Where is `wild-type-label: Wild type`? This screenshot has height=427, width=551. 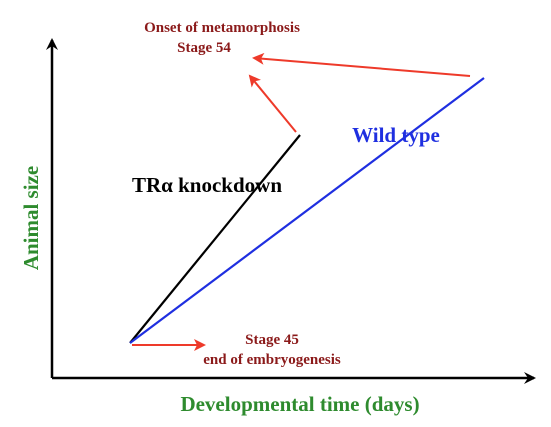
wild-type-label: Wild type is located at coordinates (396, 135).